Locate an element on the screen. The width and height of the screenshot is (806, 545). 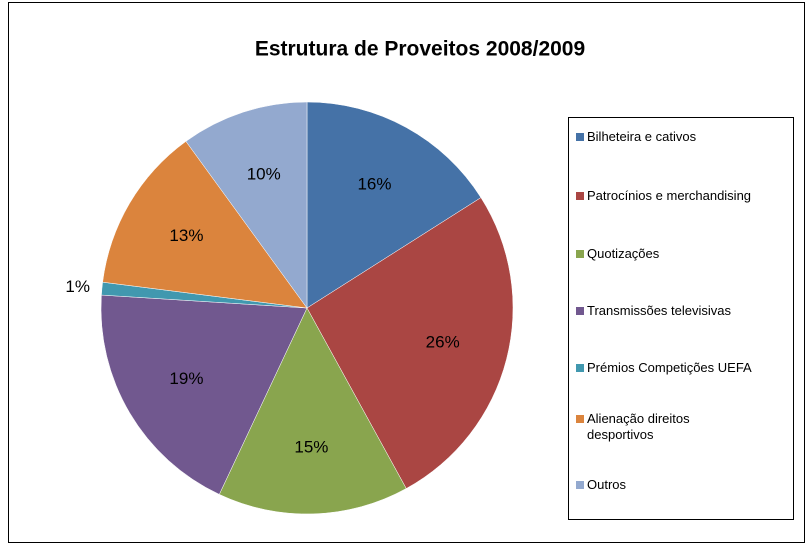
legend-item: Patrocínios e merchandising is located at coordinates (682, 196).